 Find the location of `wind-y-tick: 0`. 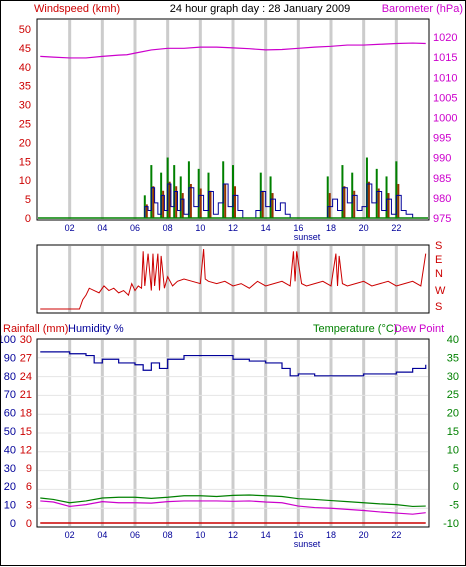

wind-y-tick: 0 is located at coordinates (28, 219).